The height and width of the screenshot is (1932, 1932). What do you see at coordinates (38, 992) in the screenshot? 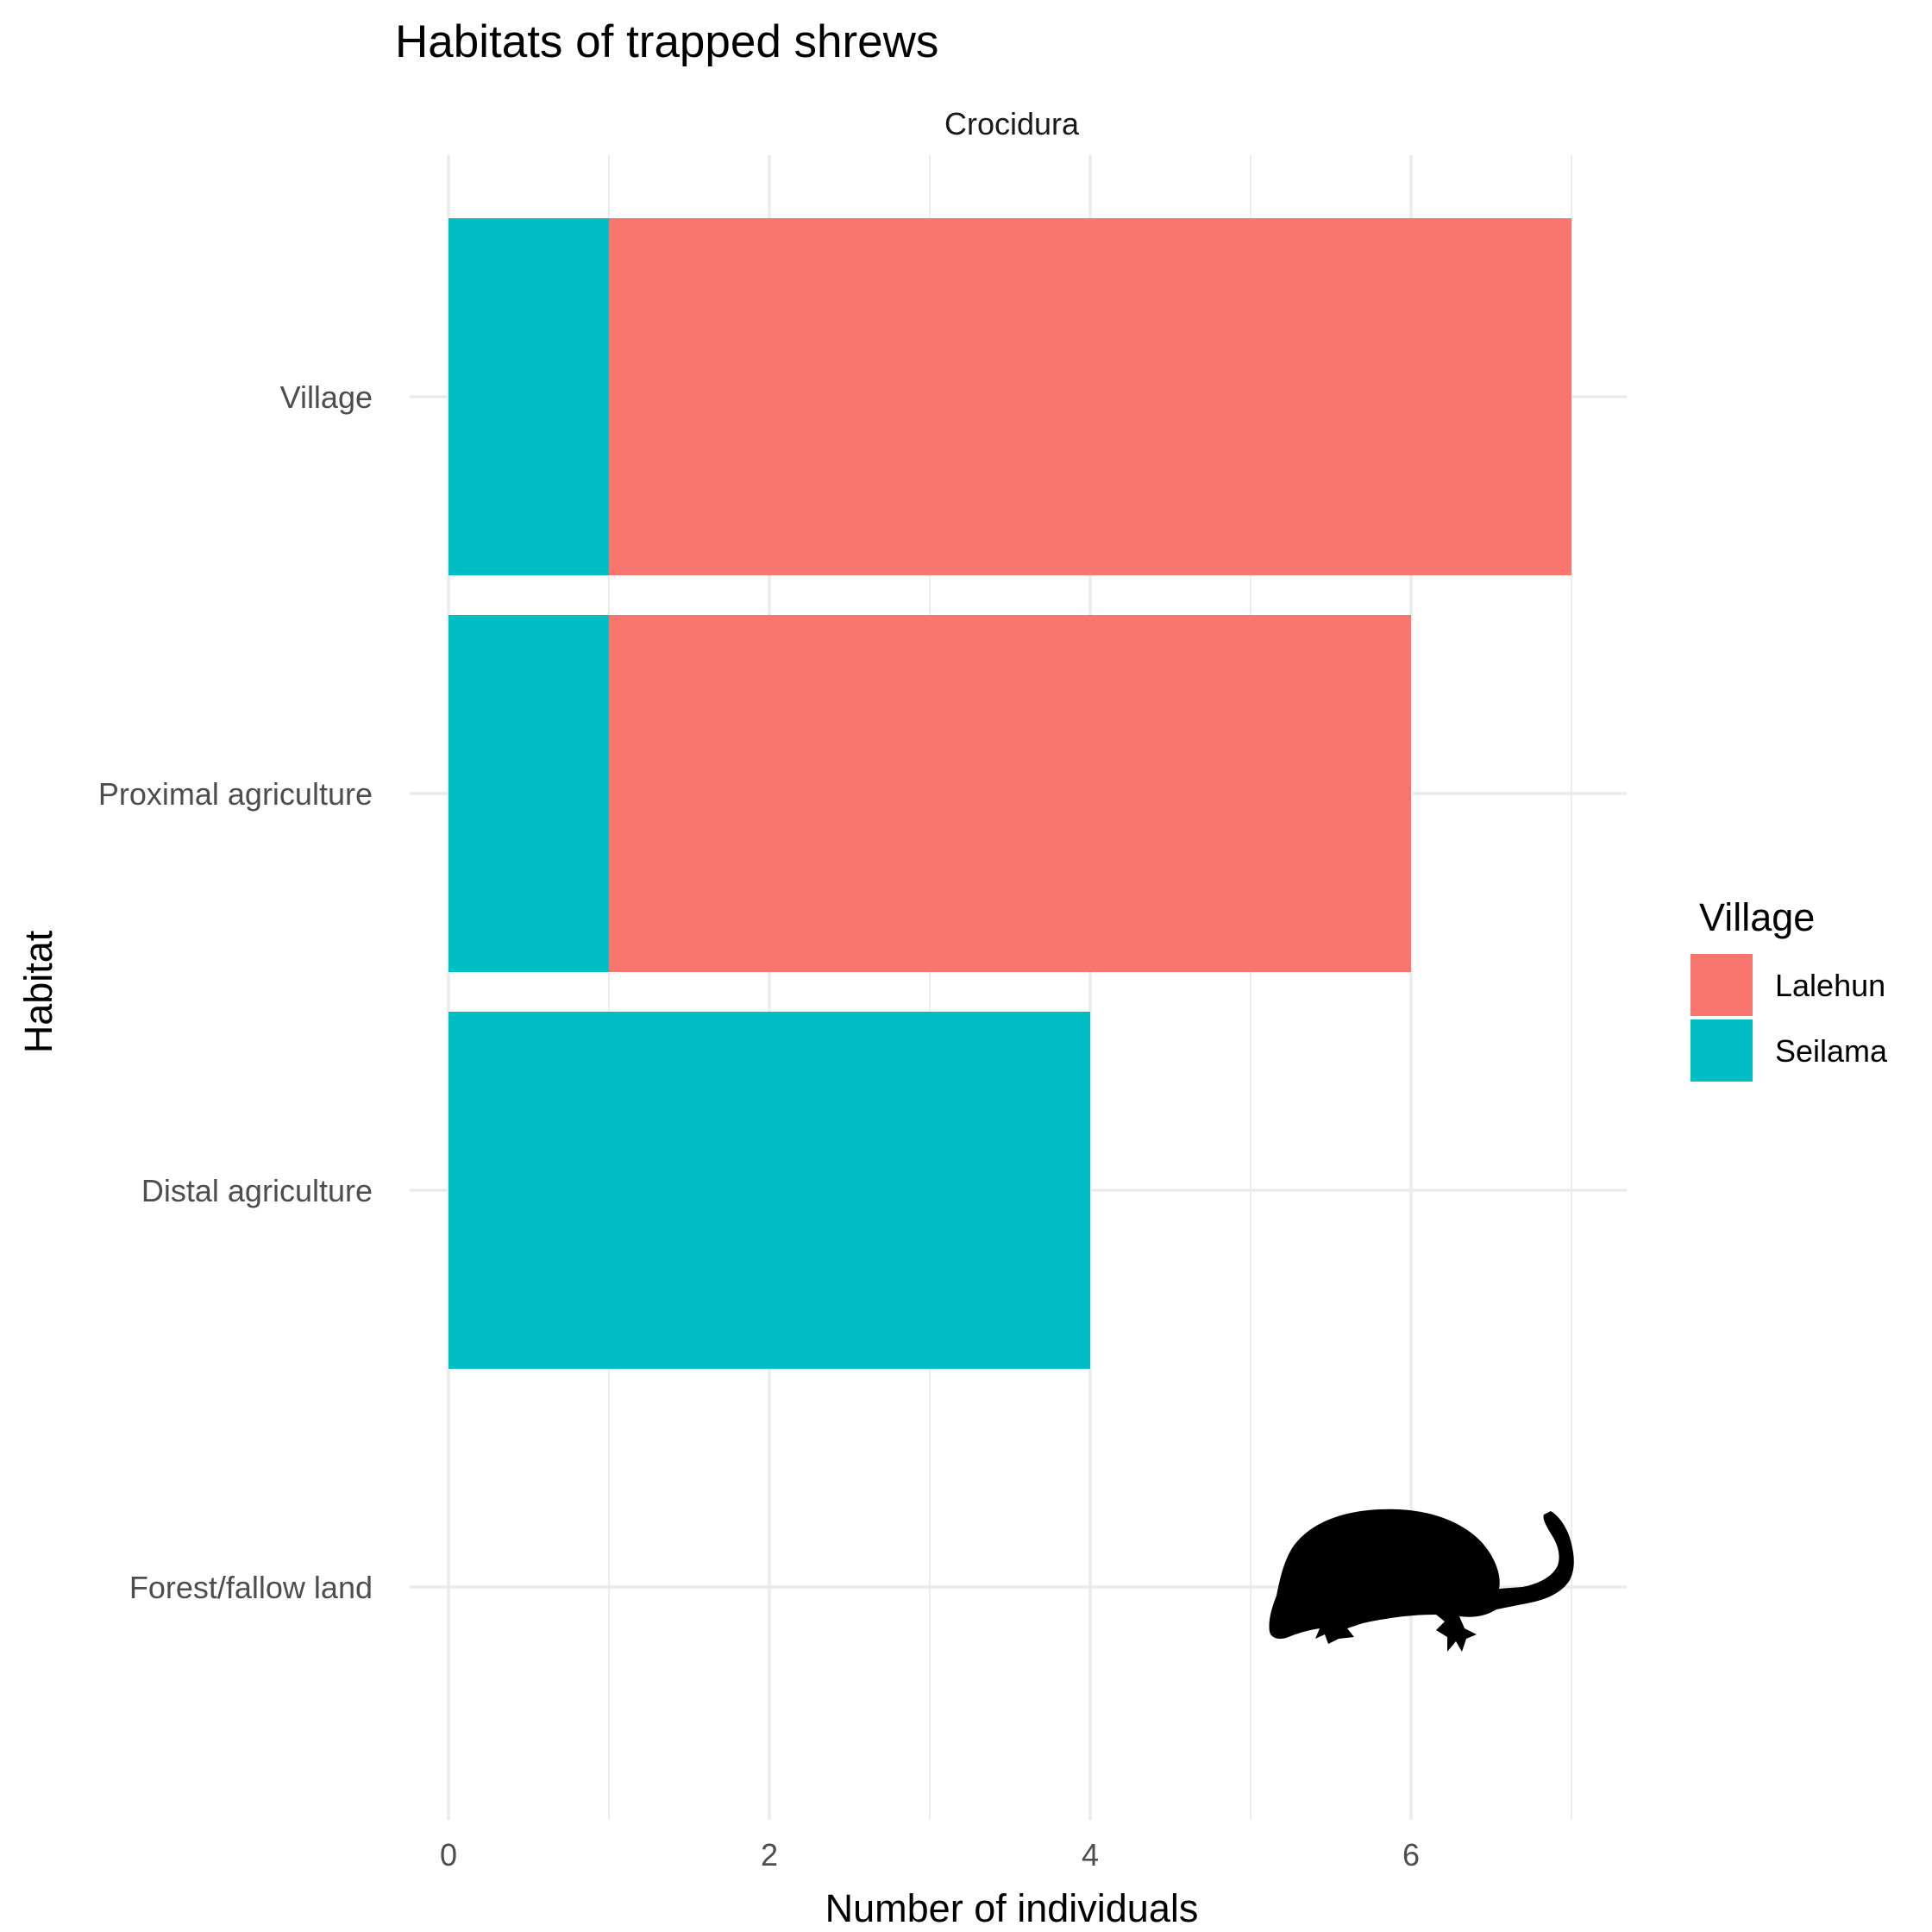
I see `y-axis-title: Habitat` at bounding box center [38, 992].